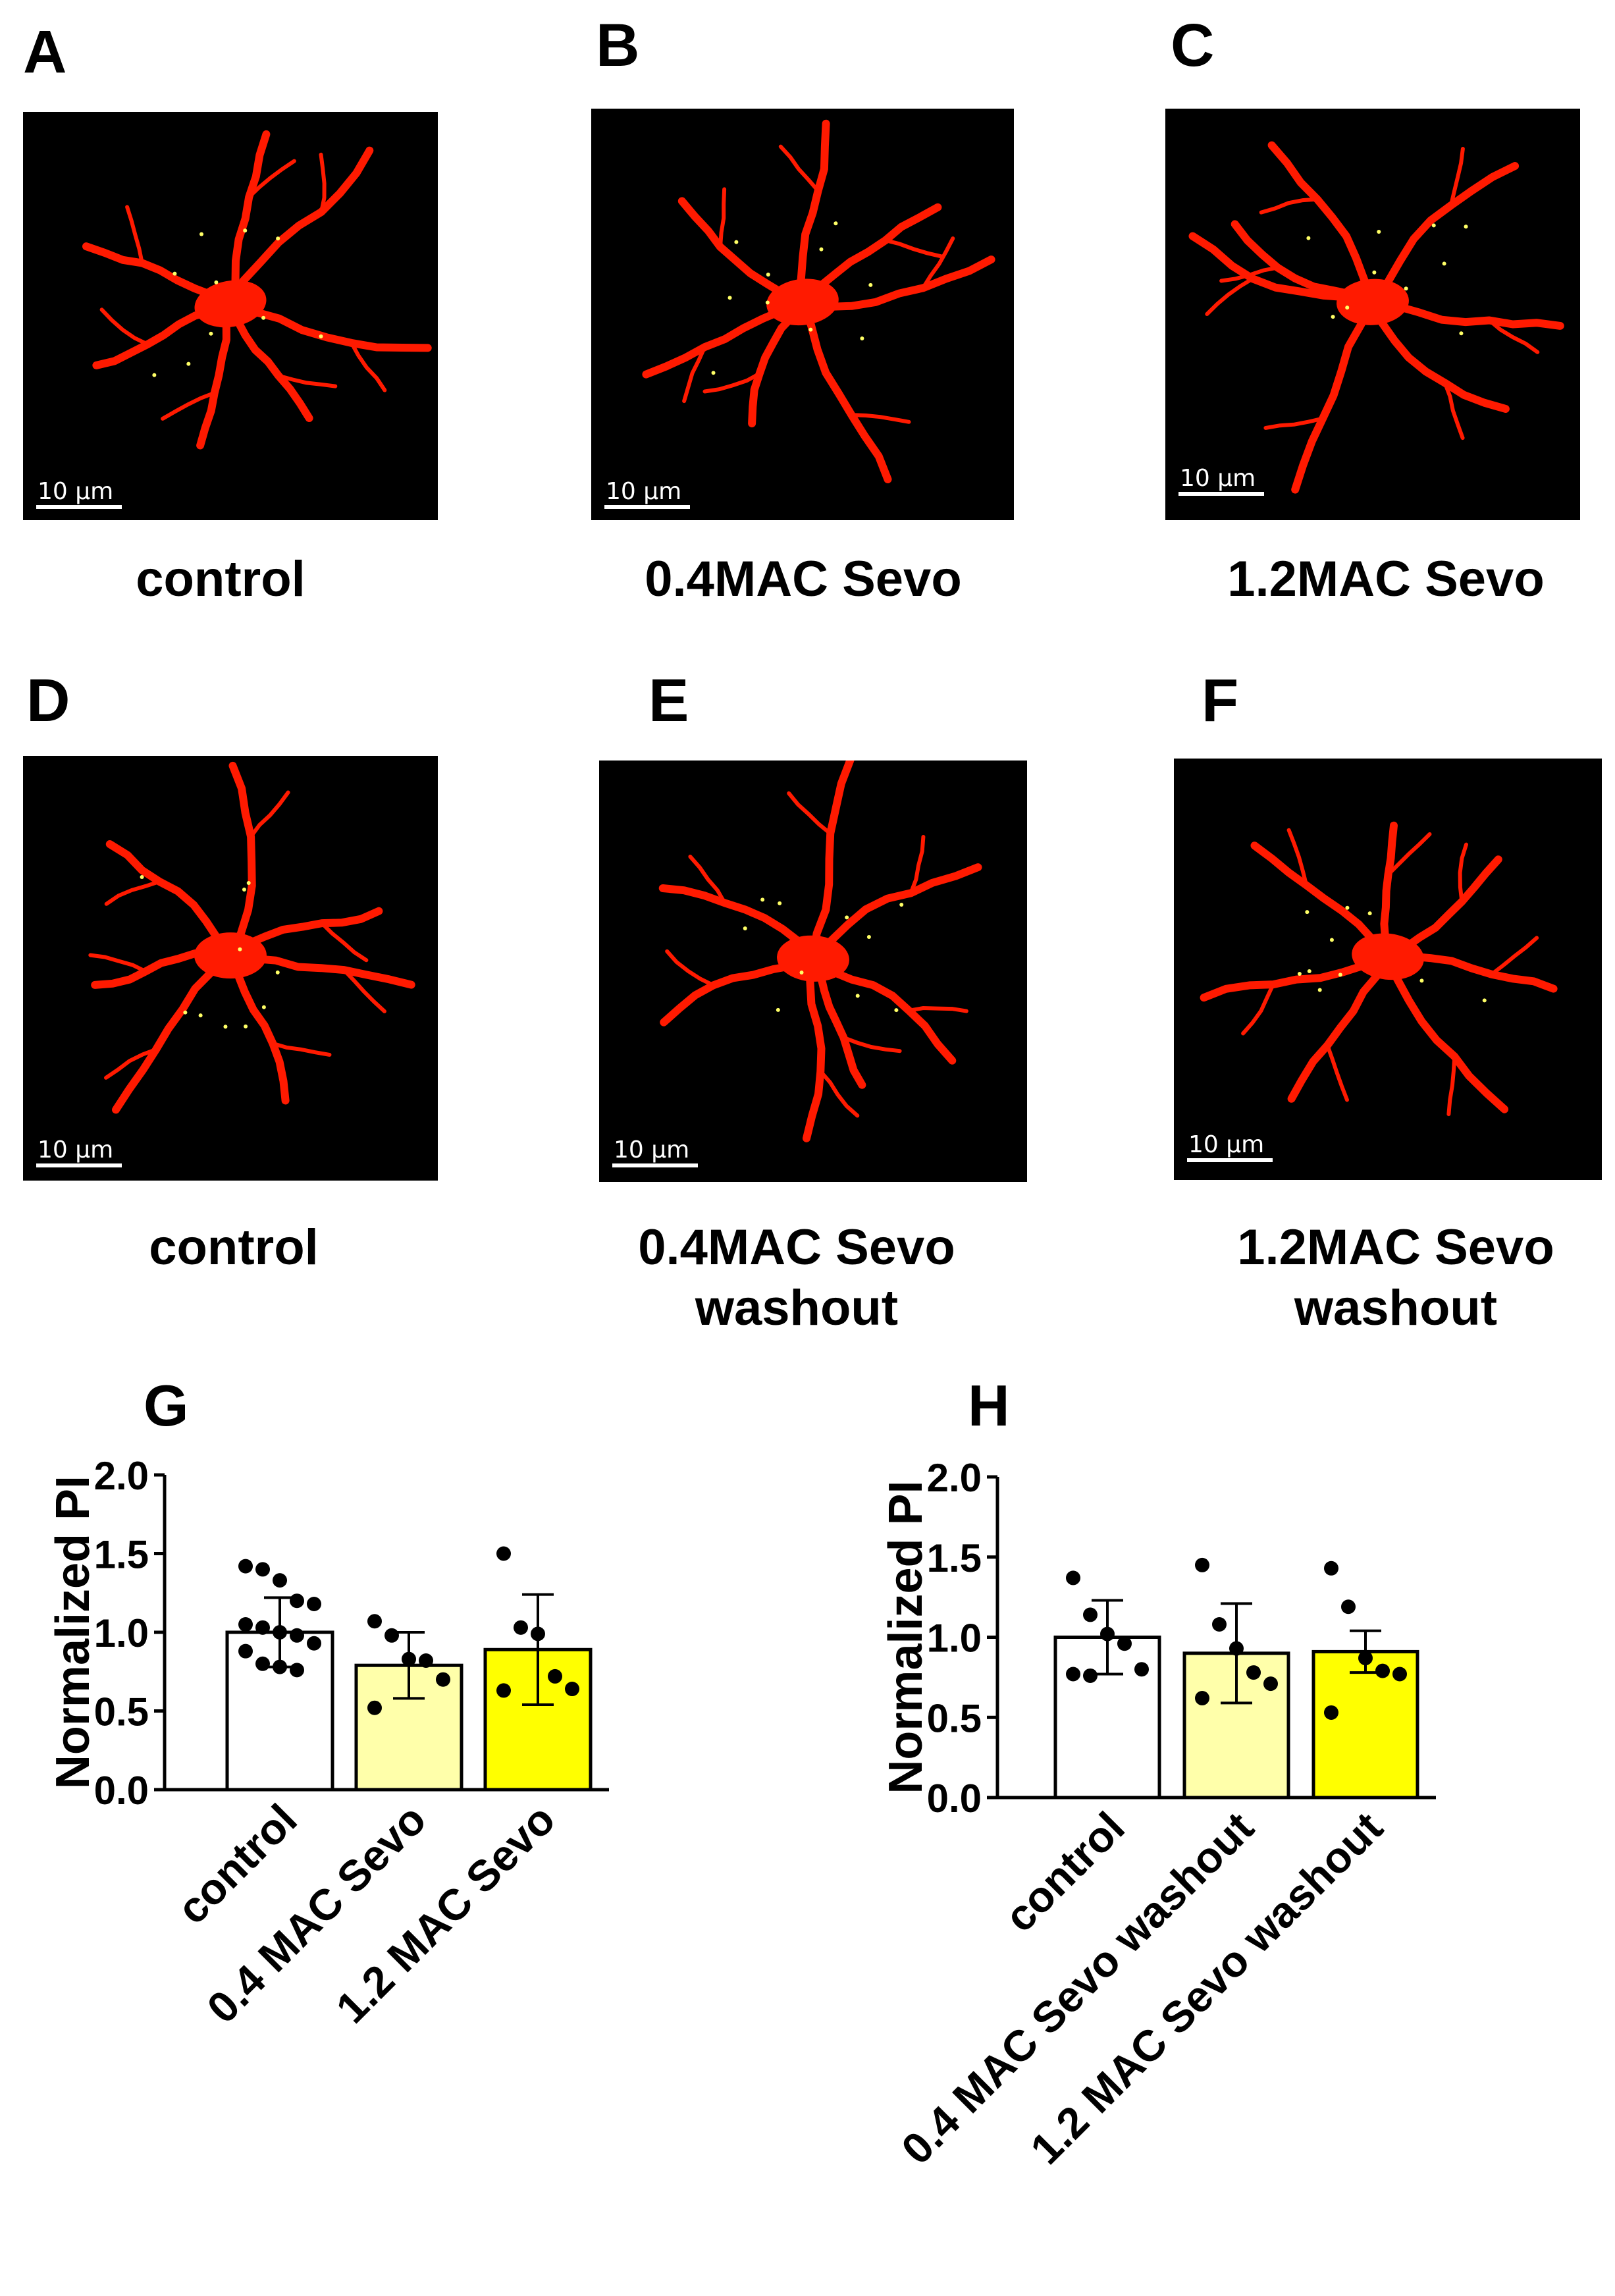 The height and width of the screenshot is (2296, 1615). Describe the element at coordinates (445, 1914) in the screenshot. I see `x-category-label: 1.2 MAC Sevo` at that location.